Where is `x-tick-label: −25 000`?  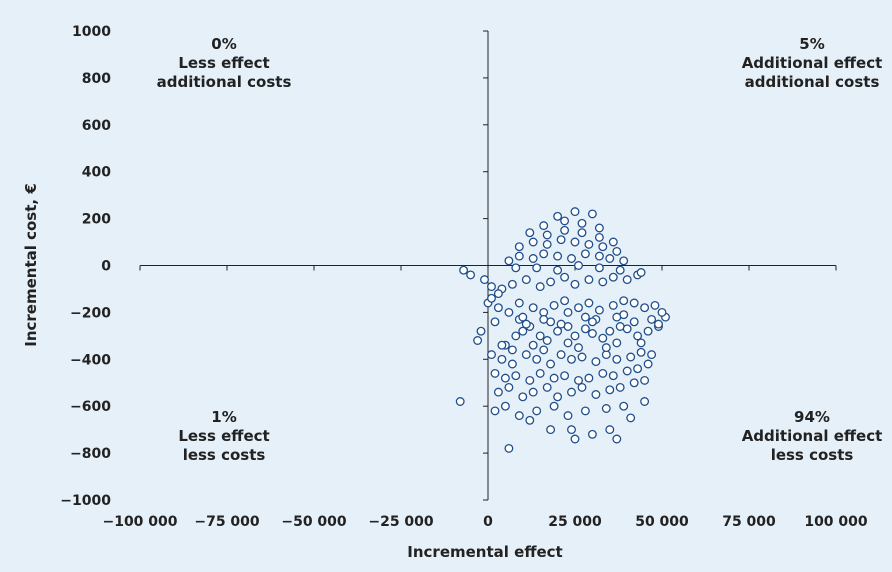 x-tick-label: −25 000 is located at coordinates (401, 522).